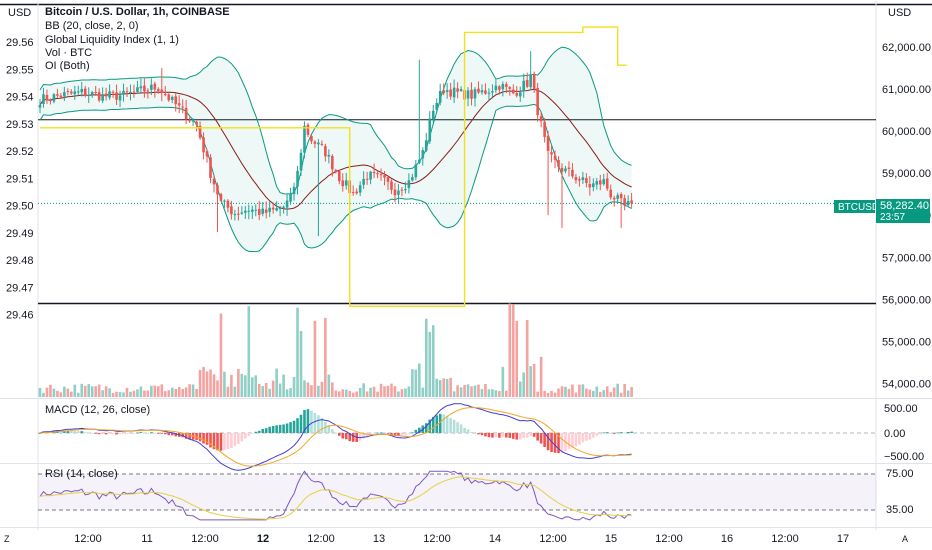 Image resolution: width=932 pixels, height=550 pixels. What do you see at coordinates (906, 342) in the screenshot?
I see `right-axis-tick: 55,000.00` at bounding box center [906, 342].